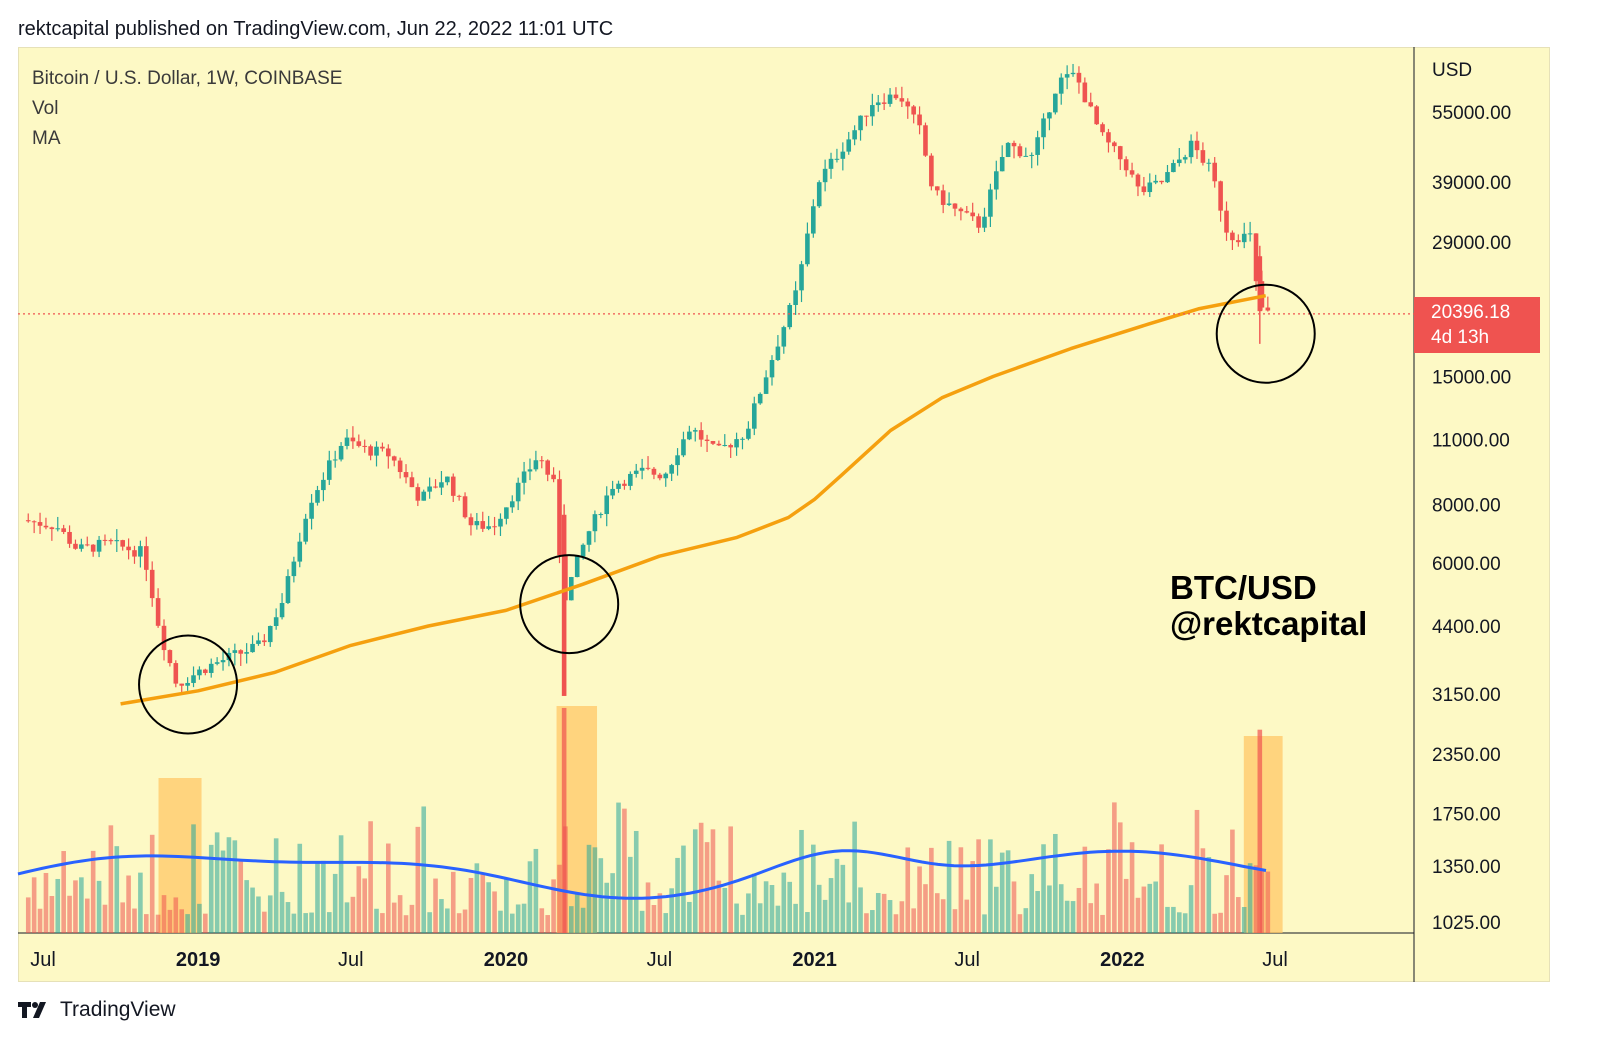  What do you see at coordinates (187, 78) in the screenshot?
I see `symbol-legend: Bitcoin / U.S. Dollar, 1W, COINBASE` at bounding box center [187, 78].